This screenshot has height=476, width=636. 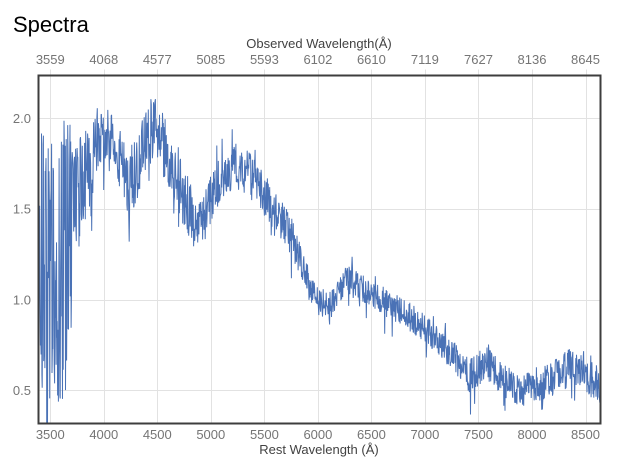 What do you see at coordinates (103, 59) in the screenshot?
I see `x2-tick-label: 4068` at bounding box center [103, 59].